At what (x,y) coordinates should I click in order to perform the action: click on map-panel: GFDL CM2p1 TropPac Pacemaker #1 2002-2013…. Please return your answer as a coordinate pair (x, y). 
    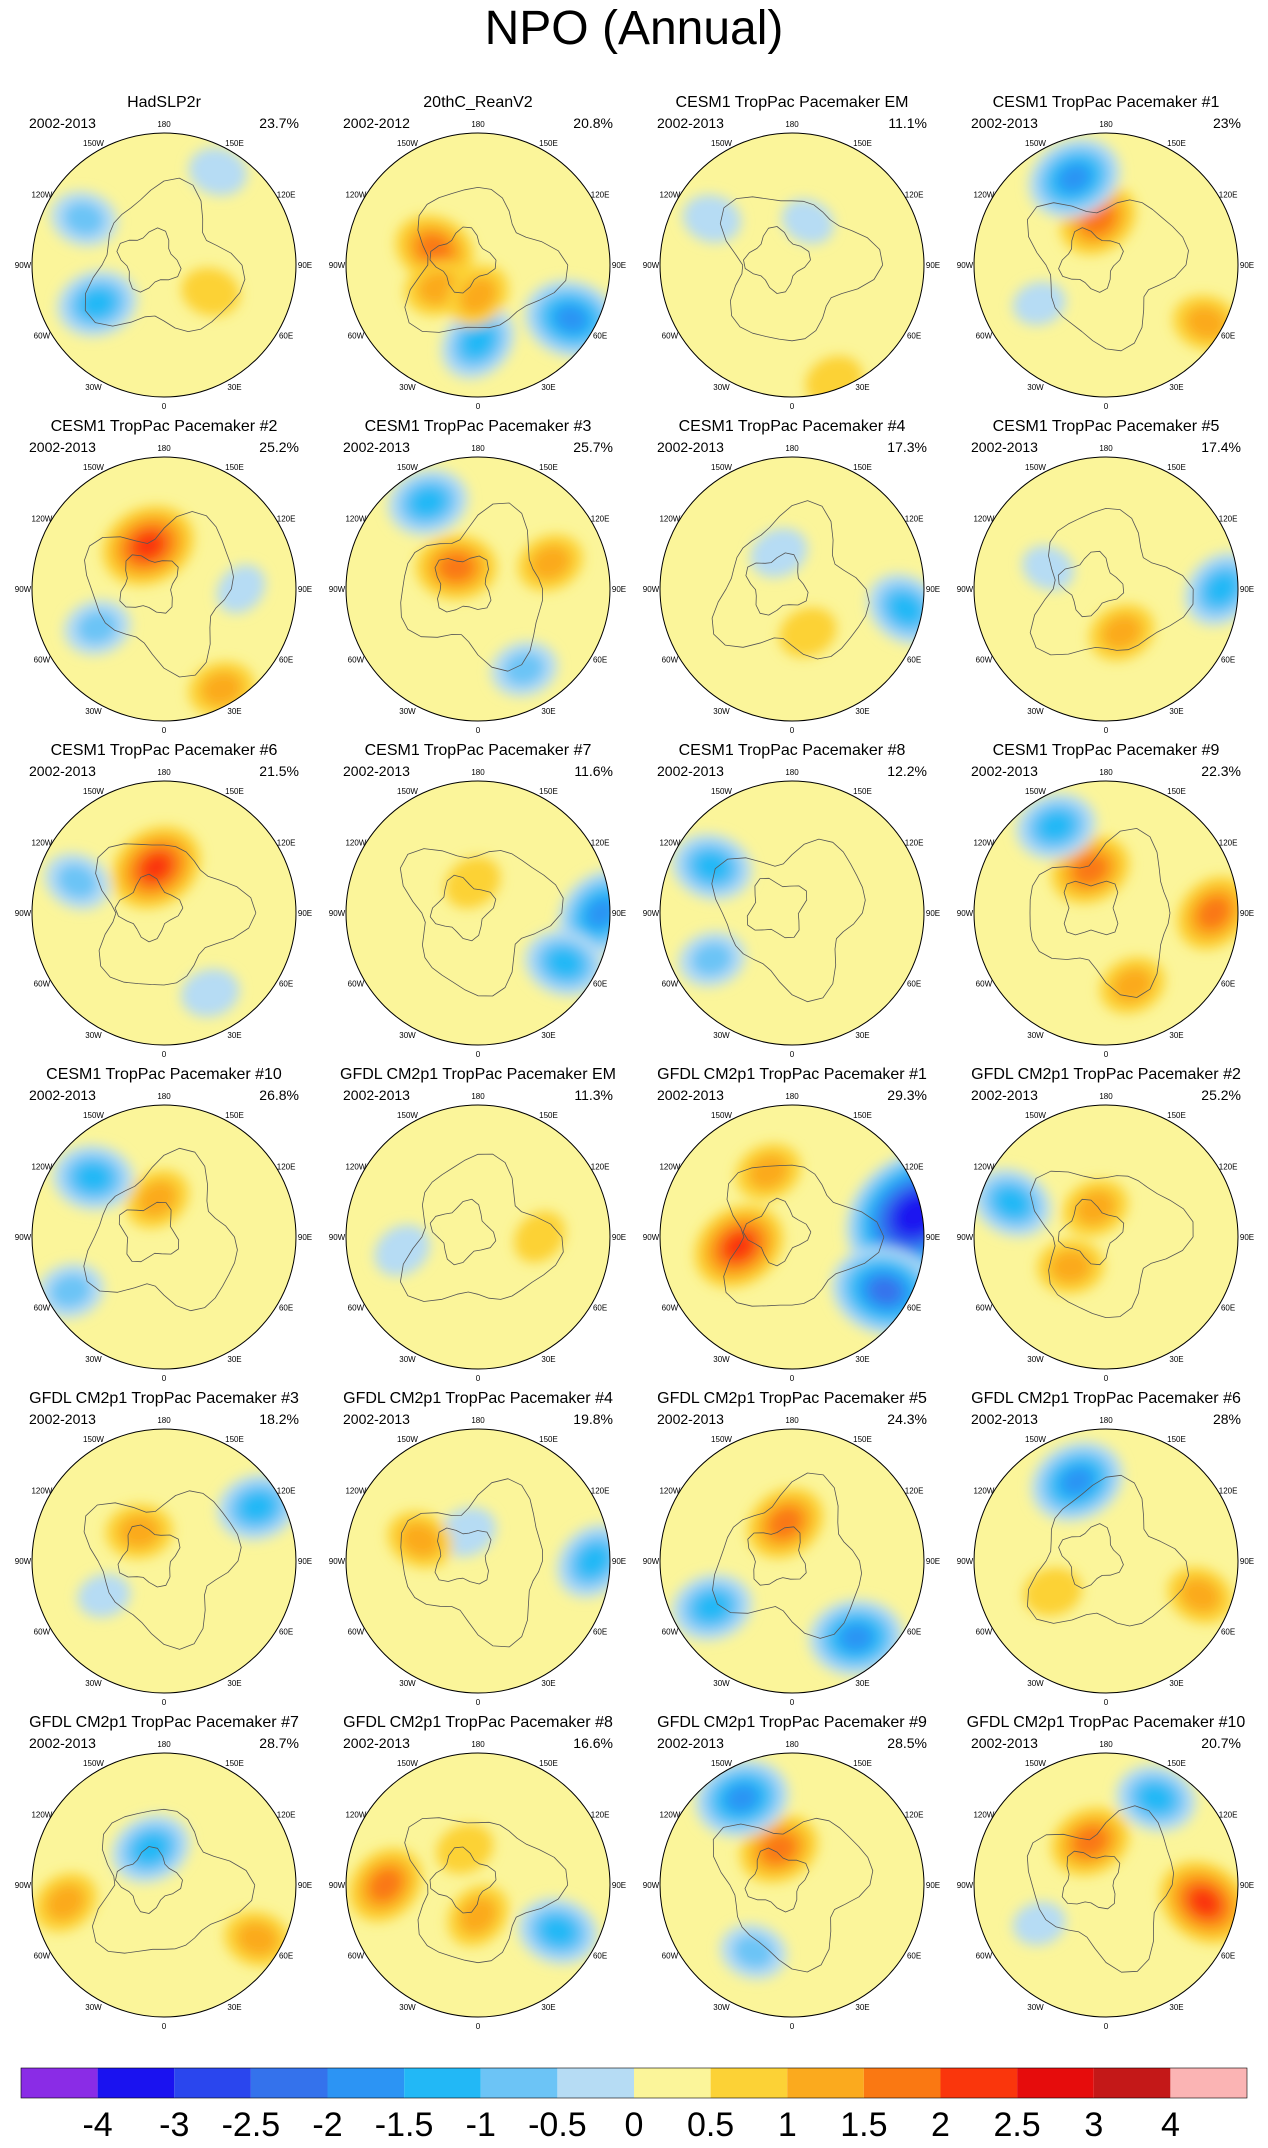
    Looking at the image, I should click on (791, 1224).